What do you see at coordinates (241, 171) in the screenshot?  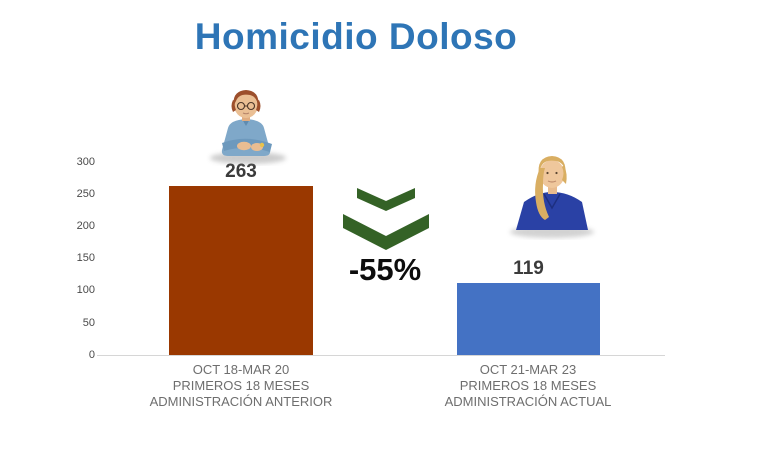 I see `bar-value-label-previous: 263` at bounding box center [241, 171].